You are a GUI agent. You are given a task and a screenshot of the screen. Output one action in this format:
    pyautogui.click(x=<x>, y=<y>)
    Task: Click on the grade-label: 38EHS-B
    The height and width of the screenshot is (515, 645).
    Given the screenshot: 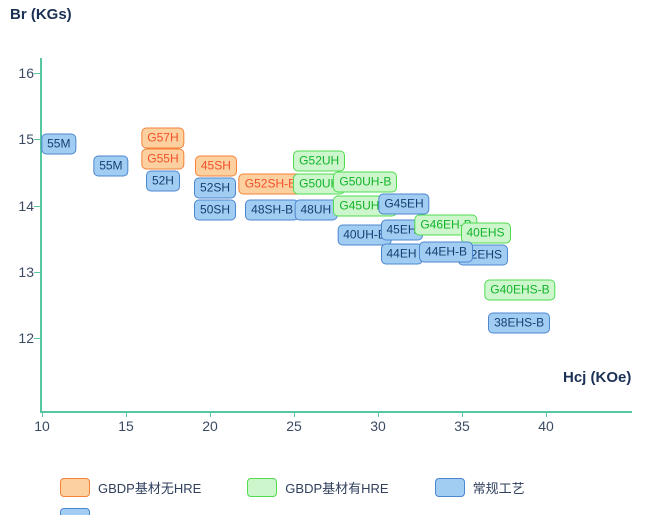 What is the action you would take?
    pyautogui.click(x=519, y=323)
    